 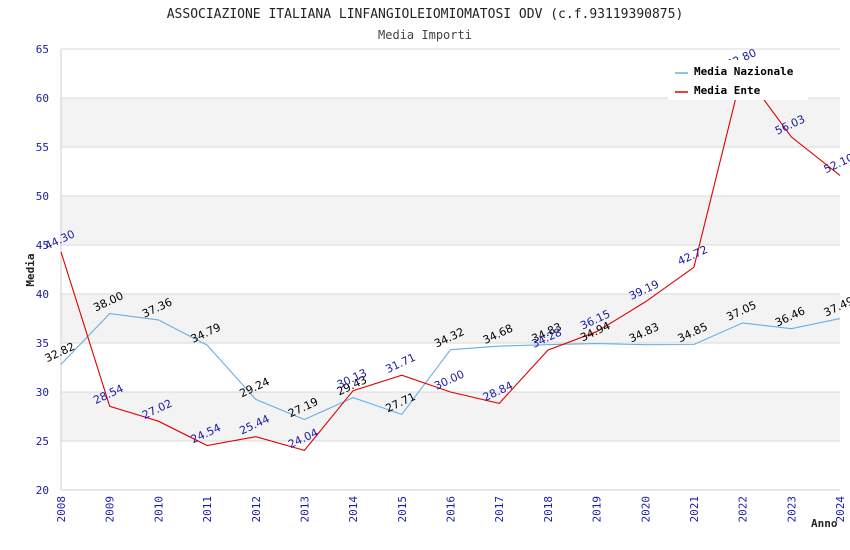 What do you see at coordinates (548, 509) in the screenshot?
I see `x-tick-label: 2018` at bounding box center [548, 509].